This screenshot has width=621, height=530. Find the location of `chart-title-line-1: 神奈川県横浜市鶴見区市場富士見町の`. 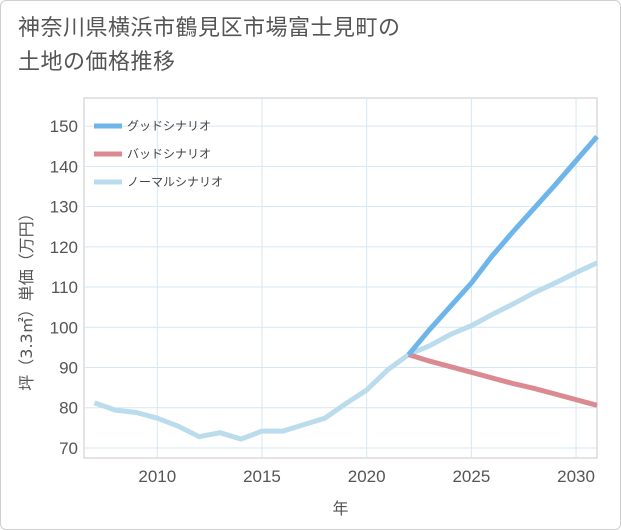

chart-title-line-1: 神奈川県横浜市鶴見区市場富士見町の is located at coordinates (209, 28).